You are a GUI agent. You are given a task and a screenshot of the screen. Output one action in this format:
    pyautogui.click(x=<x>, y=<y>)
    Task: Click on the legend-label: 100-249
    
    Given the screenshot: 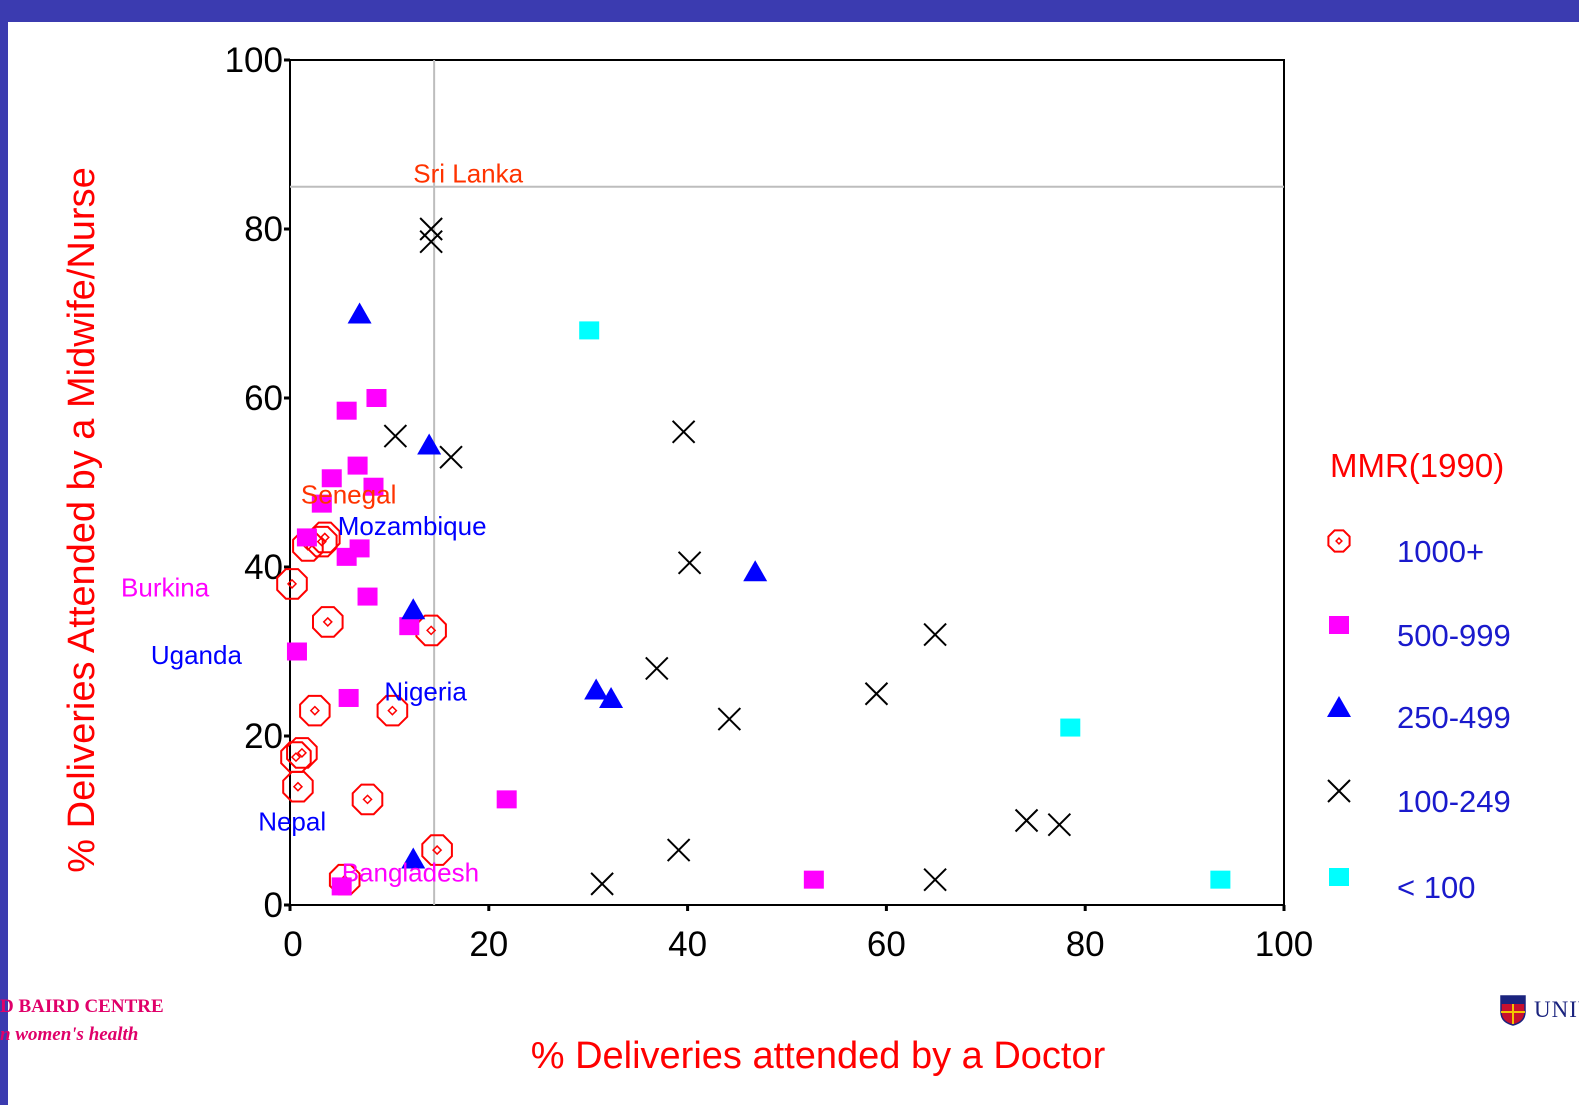 What is the action you would take?
    pyautogui.click(x=1454, y=801)
    